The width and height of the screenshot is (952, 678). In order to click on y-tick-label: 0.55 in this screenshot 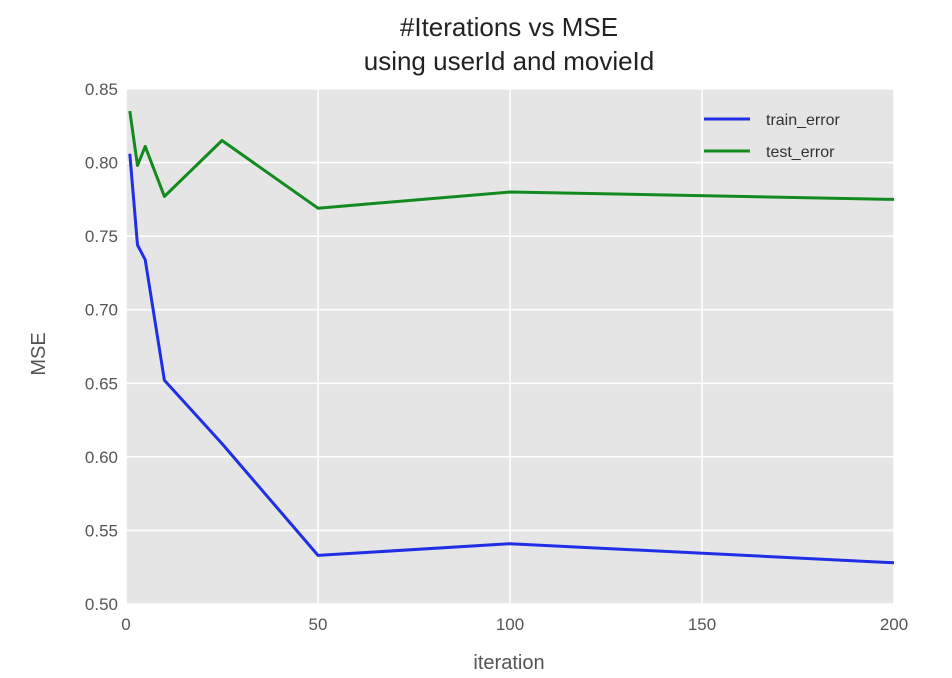, I will do `click(101, 530)`.